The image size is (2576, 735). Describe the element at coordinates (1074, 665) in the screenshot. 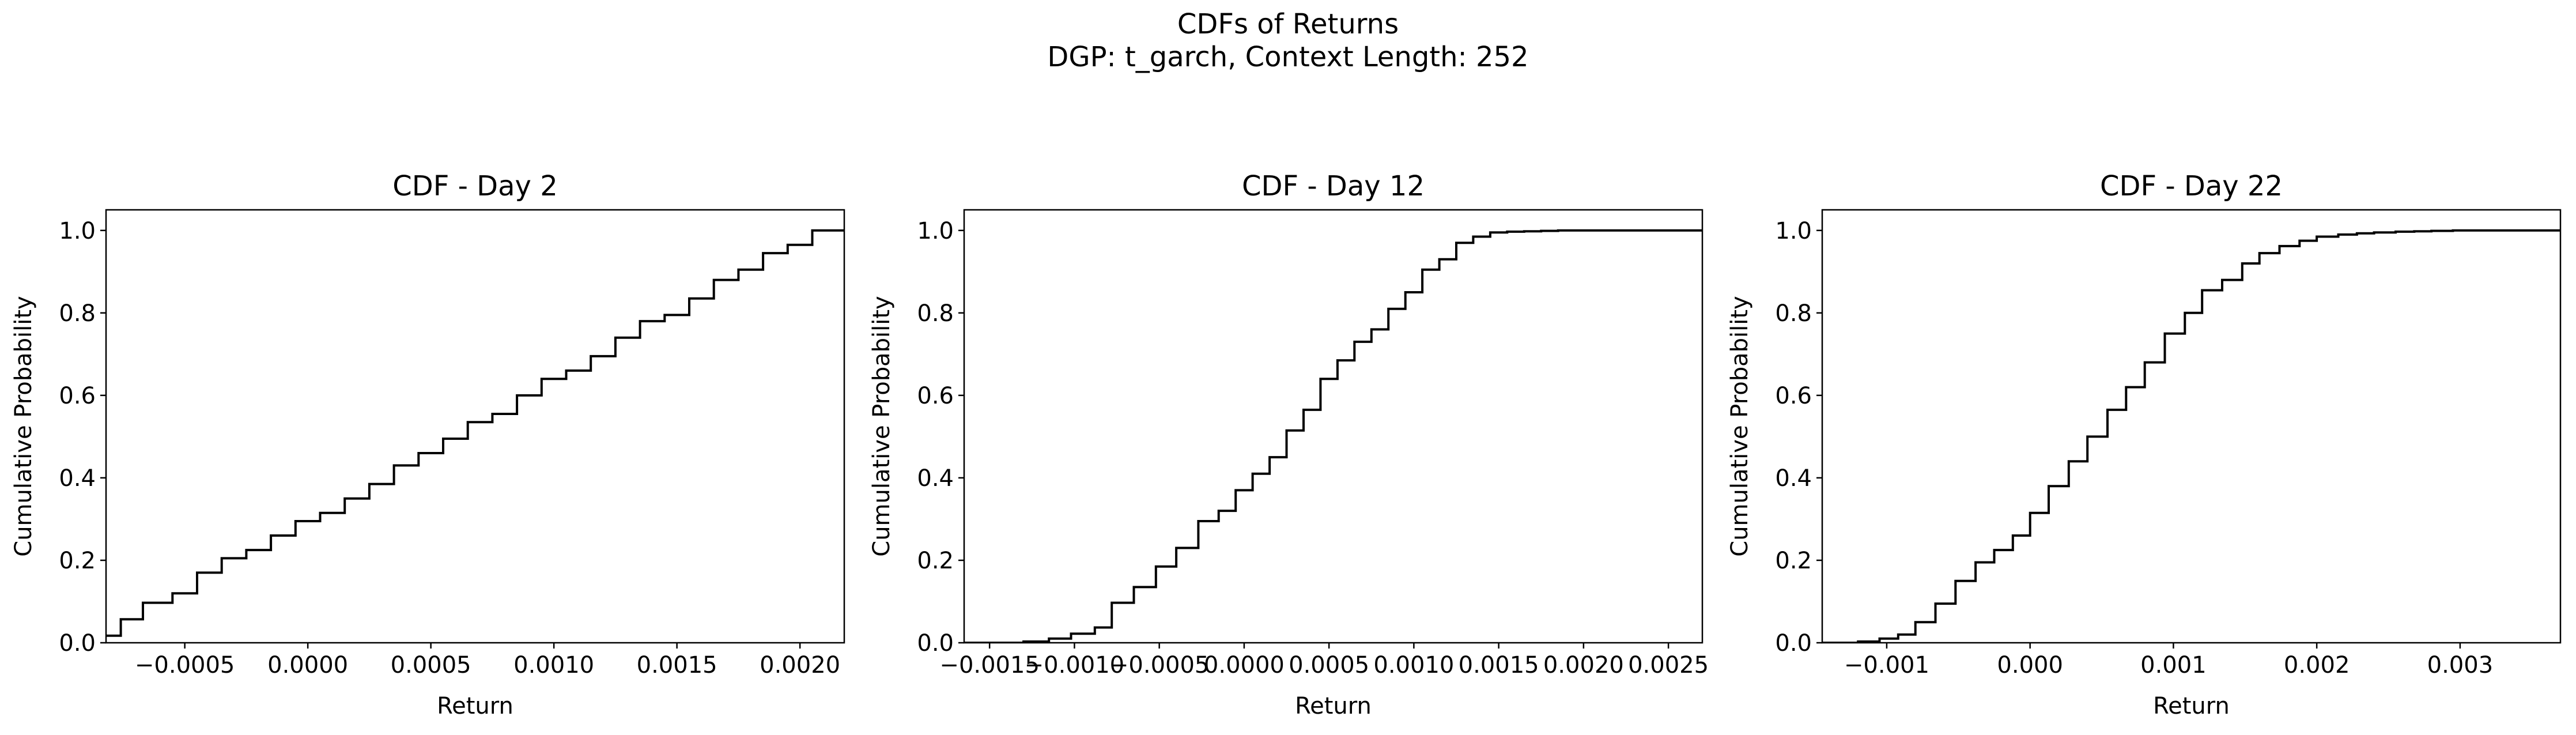

I see `x-tick-label: −0.0010` at that location.